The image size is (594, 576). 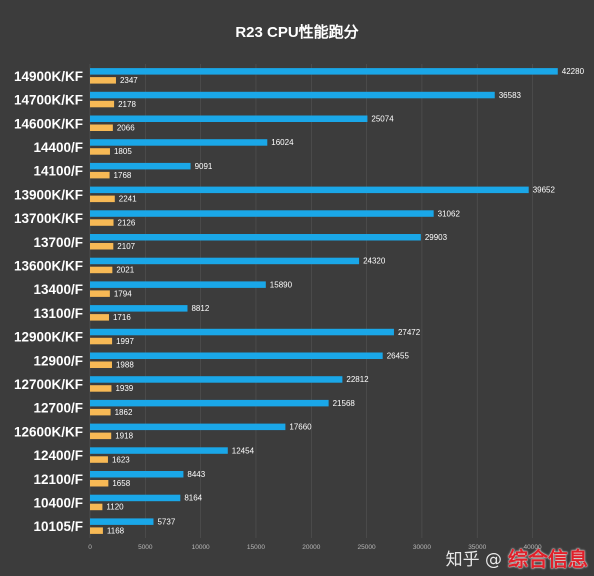 What do you see at coordinates (477, 547) in the screenshot?
I see `x-tick-label: 35000` at bounding box center [477, 547].